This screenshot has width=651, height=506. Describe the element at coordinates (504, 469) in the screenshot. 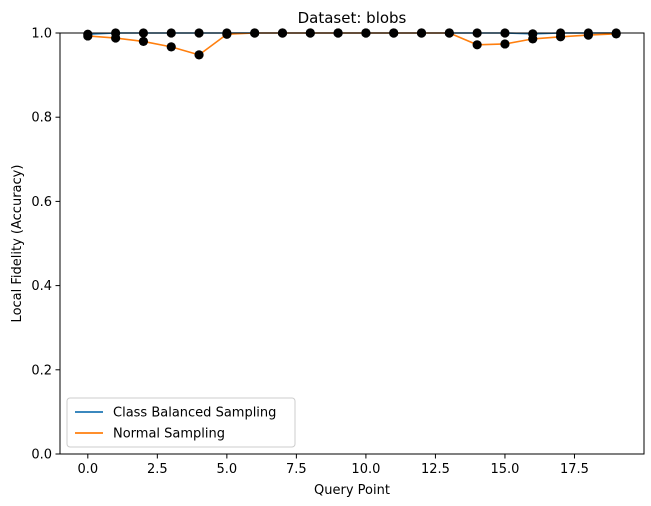

I see `x-tick-label: 15.0` at that location.